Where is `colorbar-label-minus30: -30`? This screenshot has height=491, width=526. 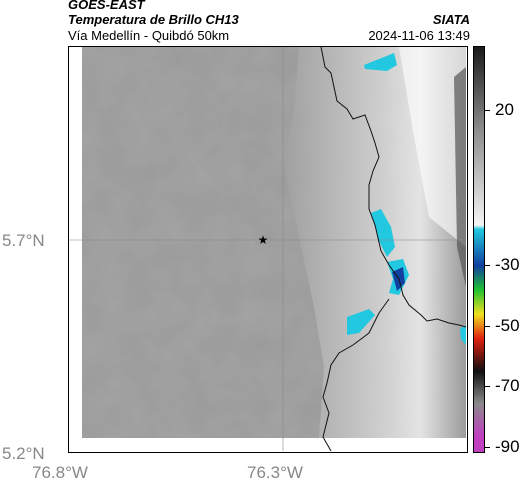 colorbar-label-minus30: -30 is located at coordinates (507, 264).